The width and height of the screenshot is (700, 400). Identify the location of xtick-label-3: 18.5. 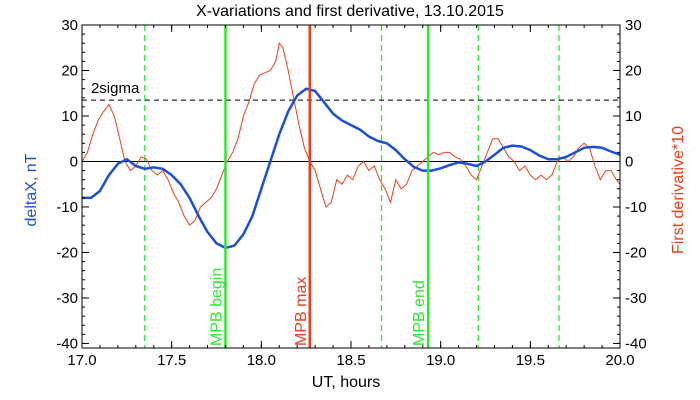
(350, 360).